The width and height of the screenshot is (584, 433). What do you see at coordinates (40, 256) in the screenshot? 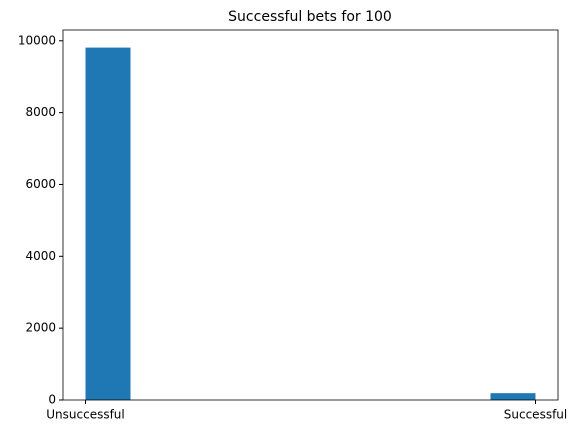
I see `y-tick-label: 4000` at bounding box center [40, 256].